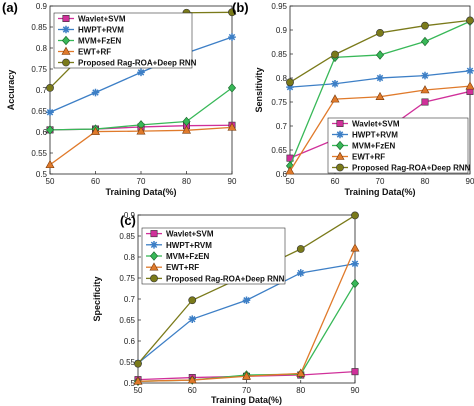 The height and width of the screenshot is (406, 474). Describe the element at coordinates (141, 109) in the screenshot. I see `series-mvm-fzen` at that location.